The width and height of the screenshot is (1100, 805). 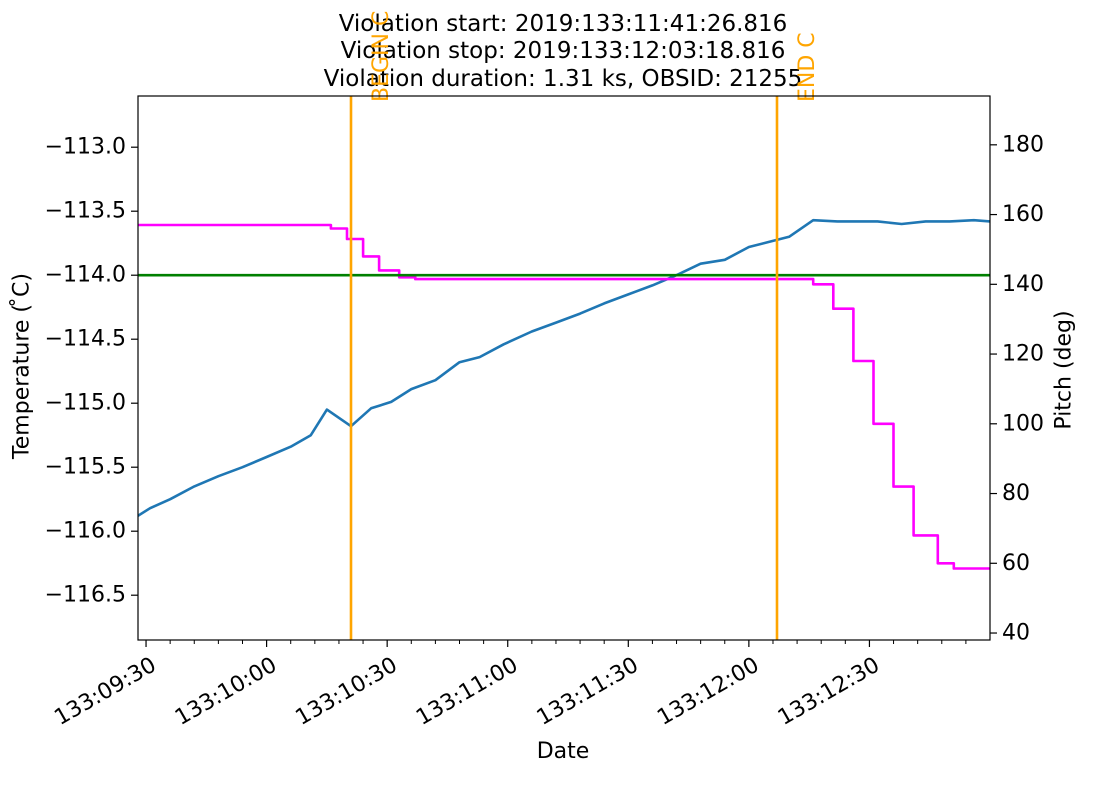 I want to click on x-tick-label: 133:10:00, so click(x=226, y=692).